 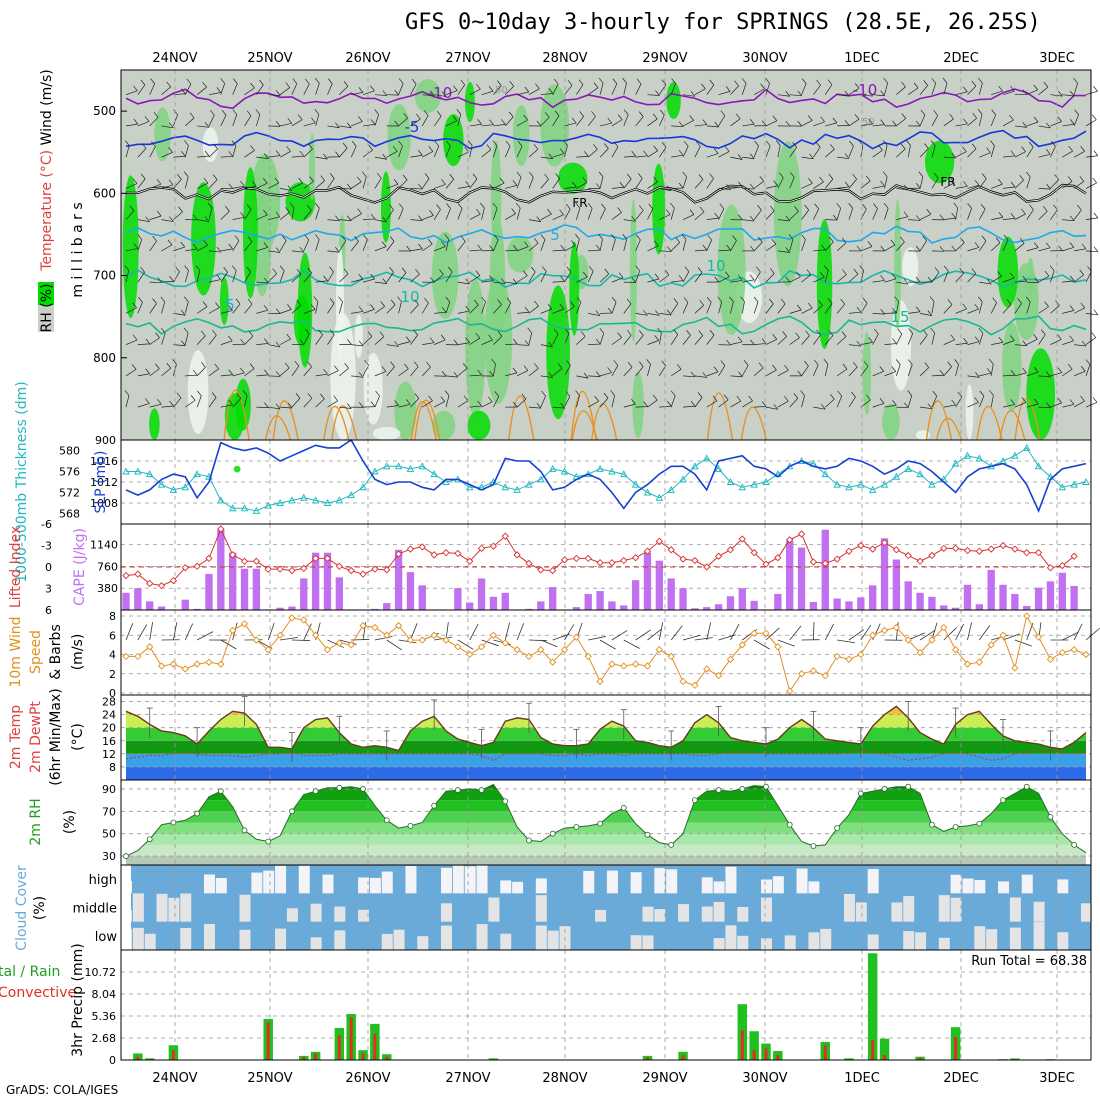 What do you see at coordinates (605, 99) in the screenshot?
I see `isotherm--10` at bounding box center [605, 99].